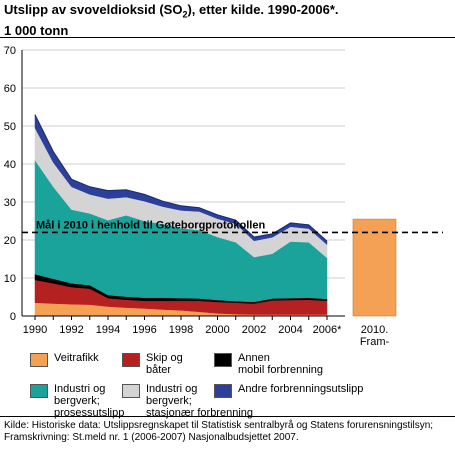 The height and width of the screenshot is (453, 455). I want to click on legend-label: Skip og båter, so click(164, 364).